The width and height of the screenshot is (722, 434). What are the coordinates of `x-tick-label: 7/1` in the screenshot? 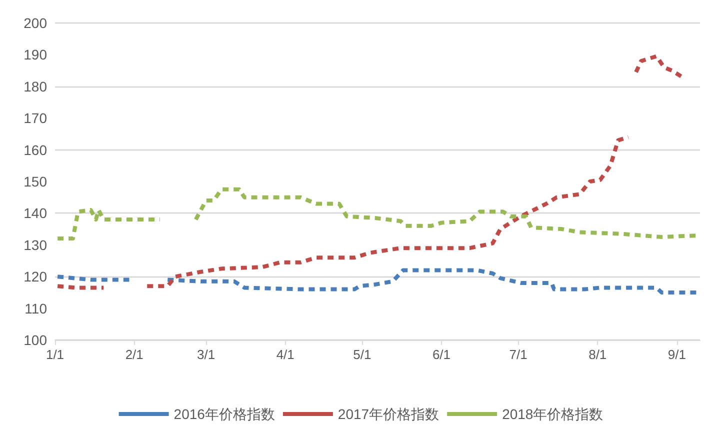 It's located at (518, 354).